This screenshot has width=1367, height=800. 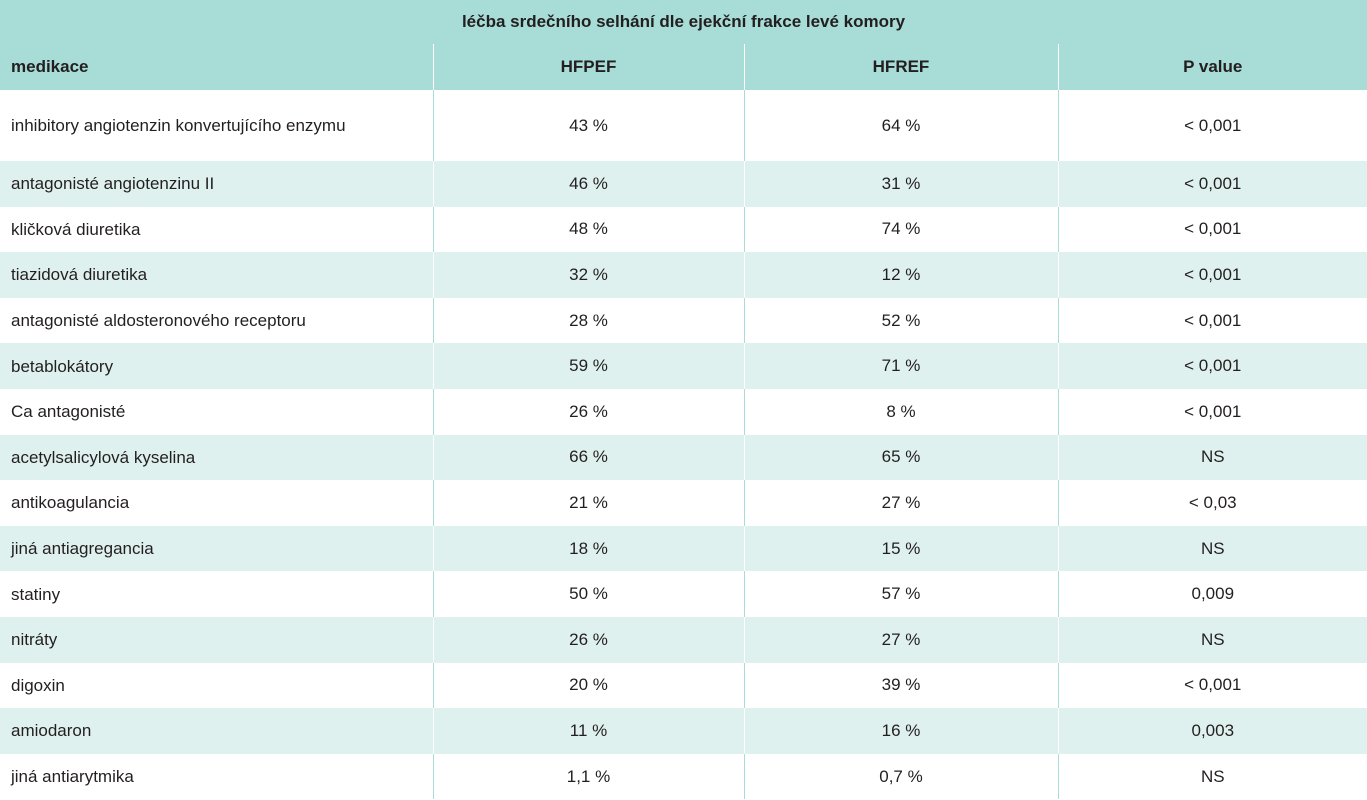 What do you see at coordinates (588, 594) in the screenshot?
I see `cell-hfpef: 50 %` at bounding box center [588, 594].